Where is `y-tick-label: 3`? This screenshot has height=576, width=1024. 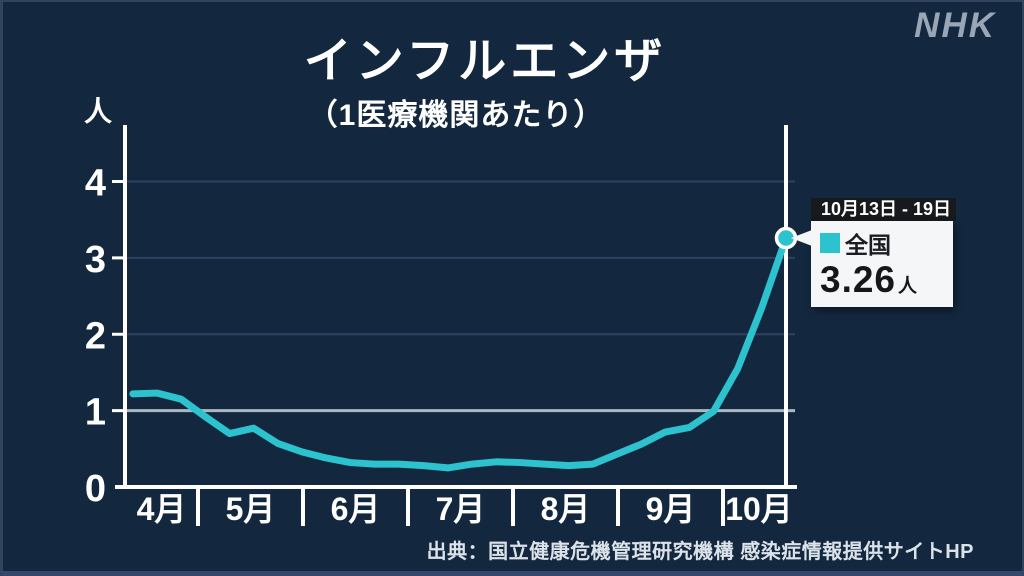 y-tick-label: 3 is located at coordinates (95, 260).